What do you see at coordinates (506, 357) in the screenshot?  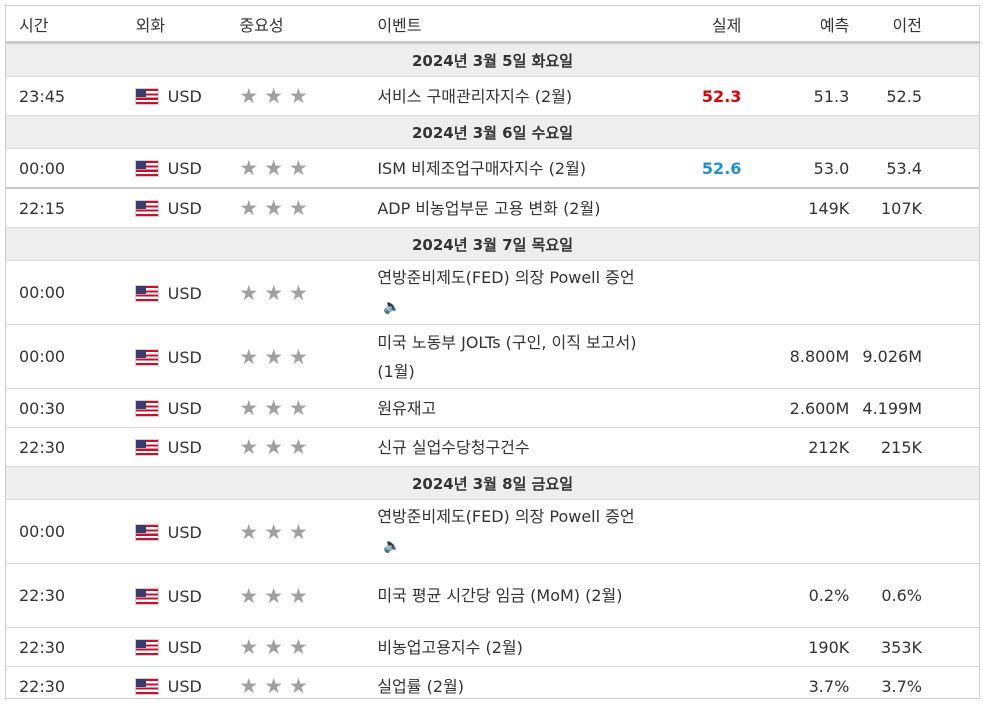 I see `event-name-text: 미국 노동부 JOLTs (구인, 이직 보고서) (1월)` at bounding box center [506, 357].